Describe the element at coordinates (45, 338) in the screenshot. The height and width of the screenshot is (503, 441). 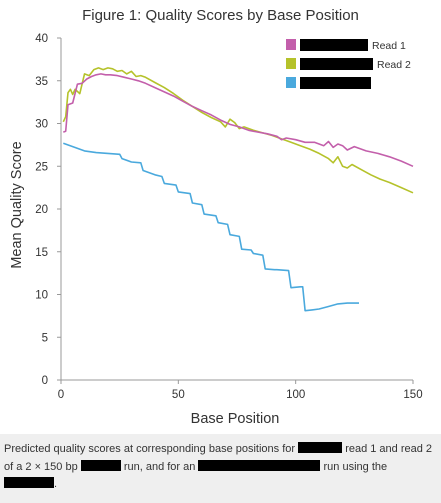
I see `y-tick-label: 5` at that location.